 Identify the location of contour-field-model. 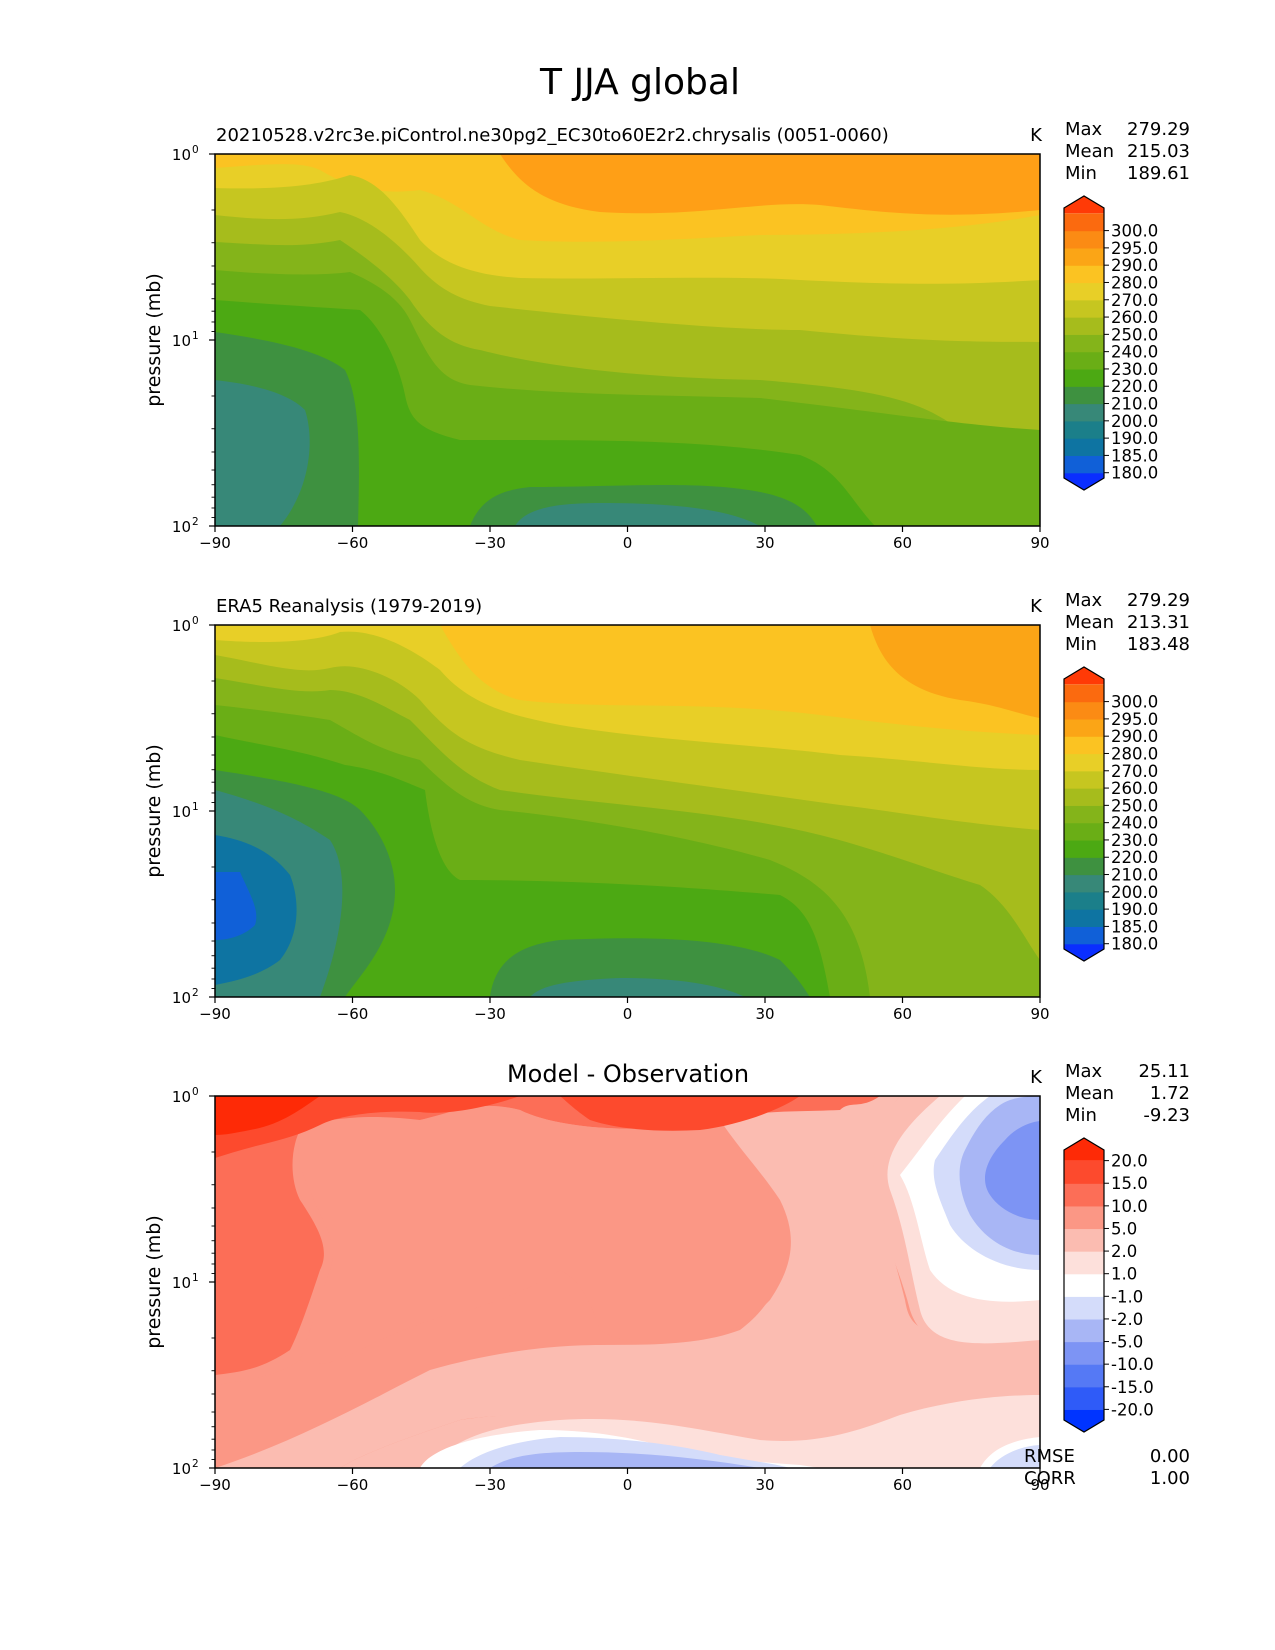
(627, 340).